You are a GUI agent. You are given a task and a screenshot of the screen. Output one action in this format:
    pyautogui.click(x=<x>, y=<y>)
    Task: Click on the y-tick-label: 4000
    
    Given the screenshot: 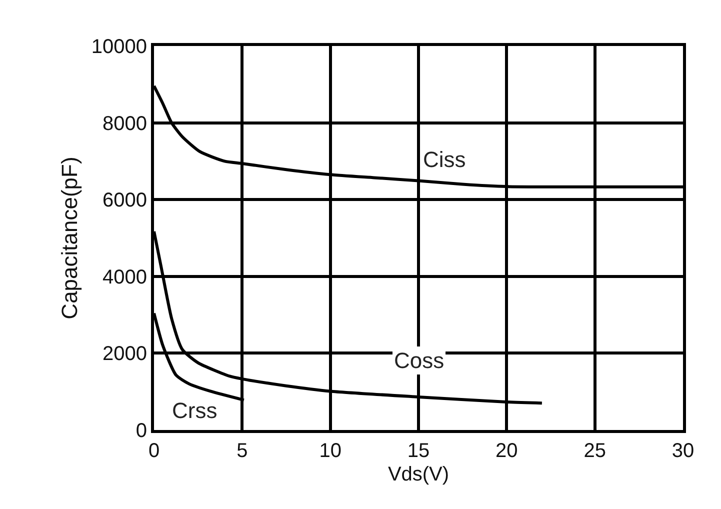 What is the action you would take?
    pyautogui.click(x=124, y=277)
    